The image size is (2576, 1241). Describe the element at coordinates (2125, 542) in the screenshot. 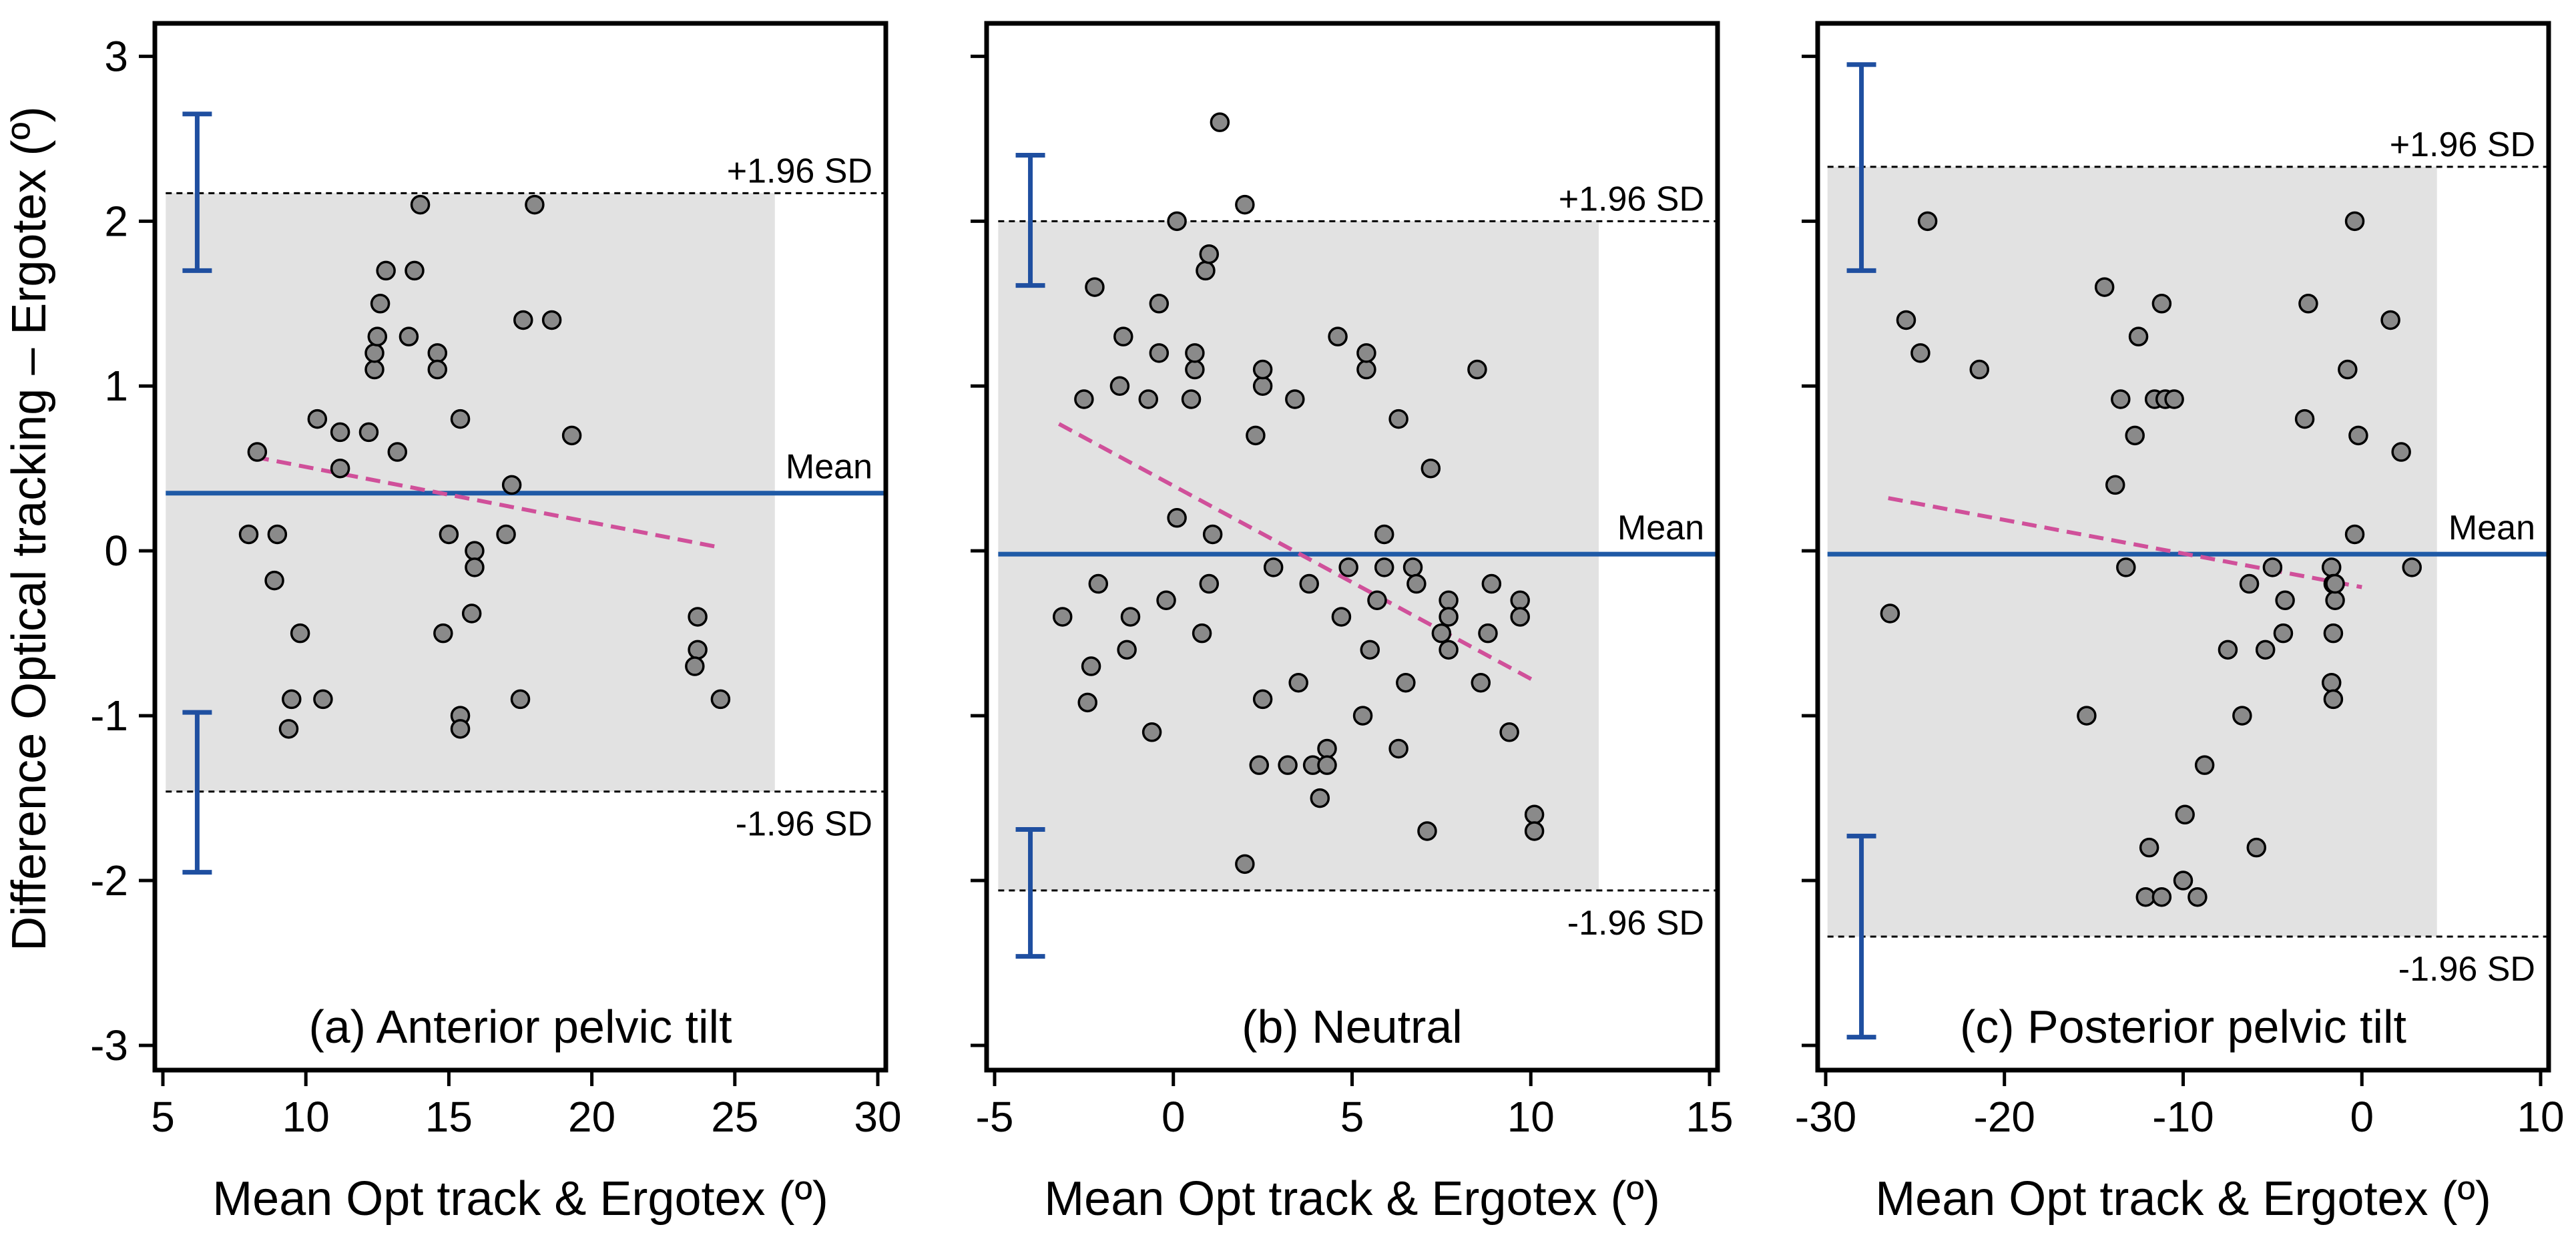

I see `trend-line` at that location.